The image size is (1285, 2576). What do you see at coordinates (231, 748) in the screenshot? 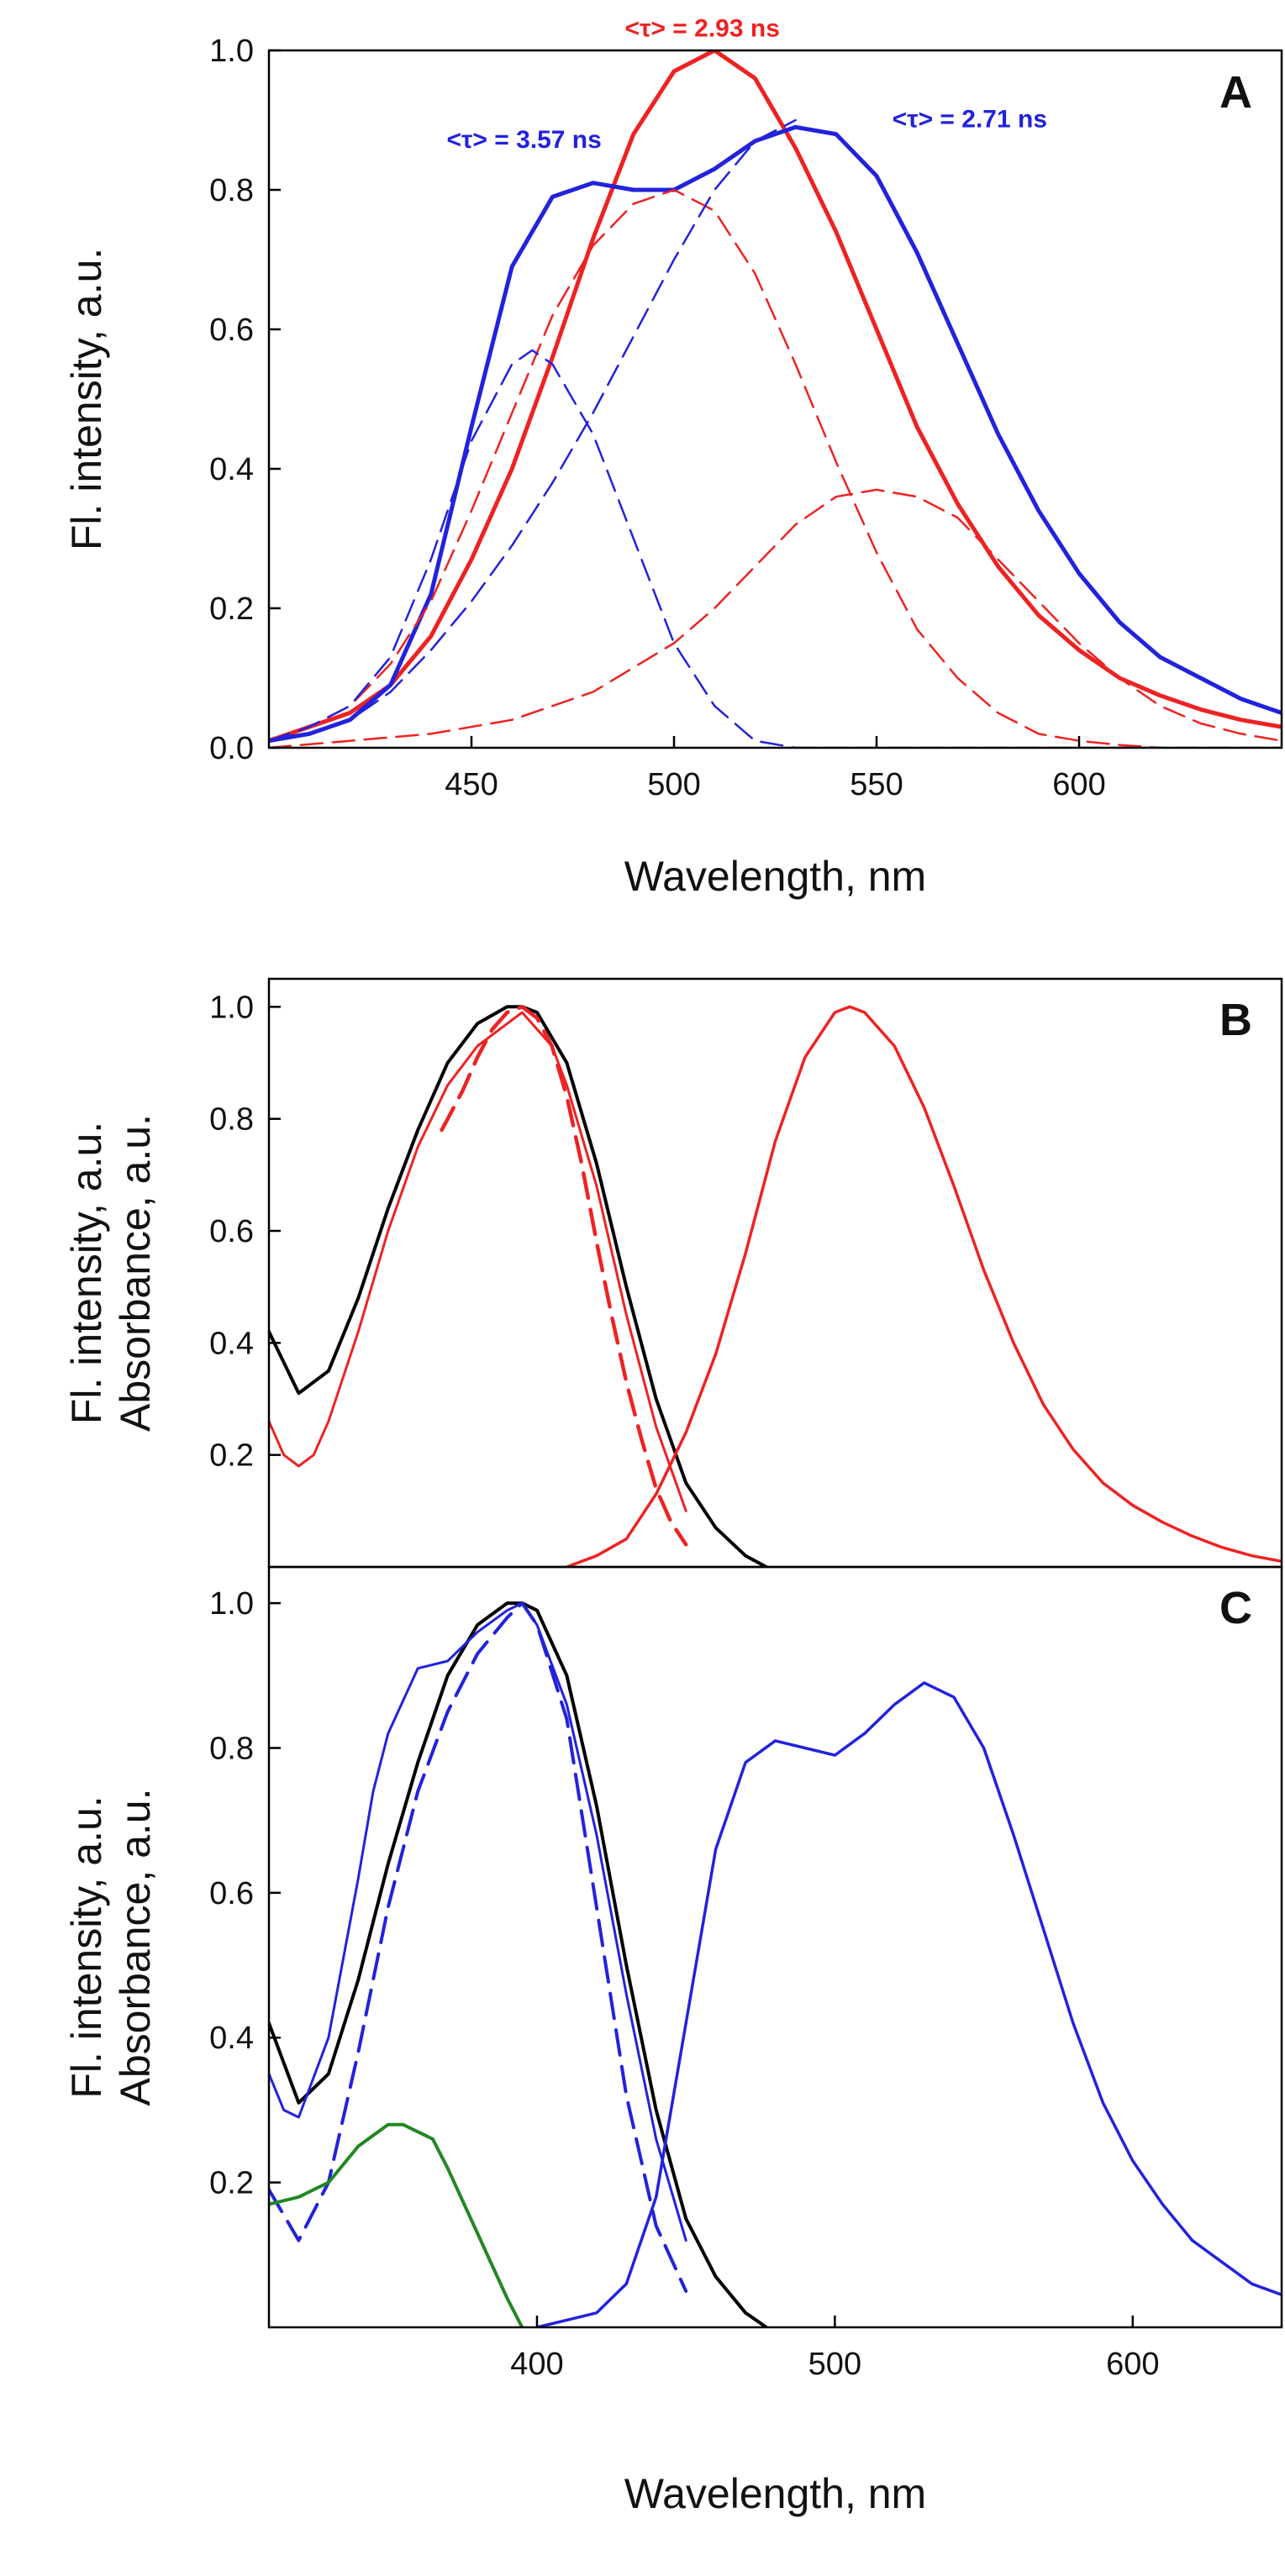
I see `y-tick-label: 0.0` at bounding box center [231, 748].